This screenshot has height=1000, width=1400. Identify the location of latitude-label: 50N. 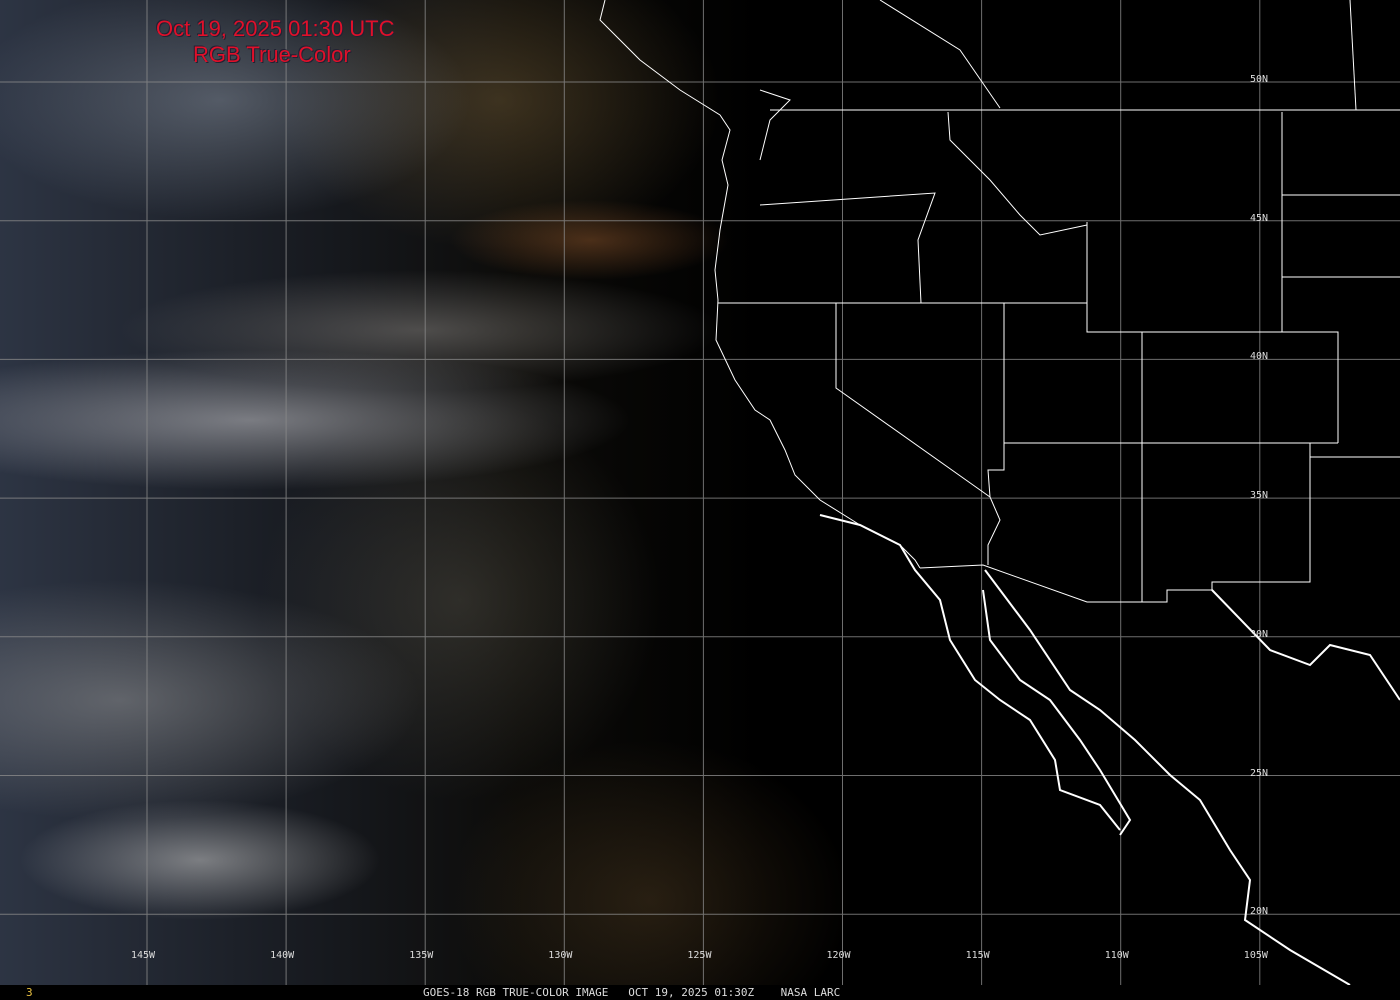
(1259, 79).